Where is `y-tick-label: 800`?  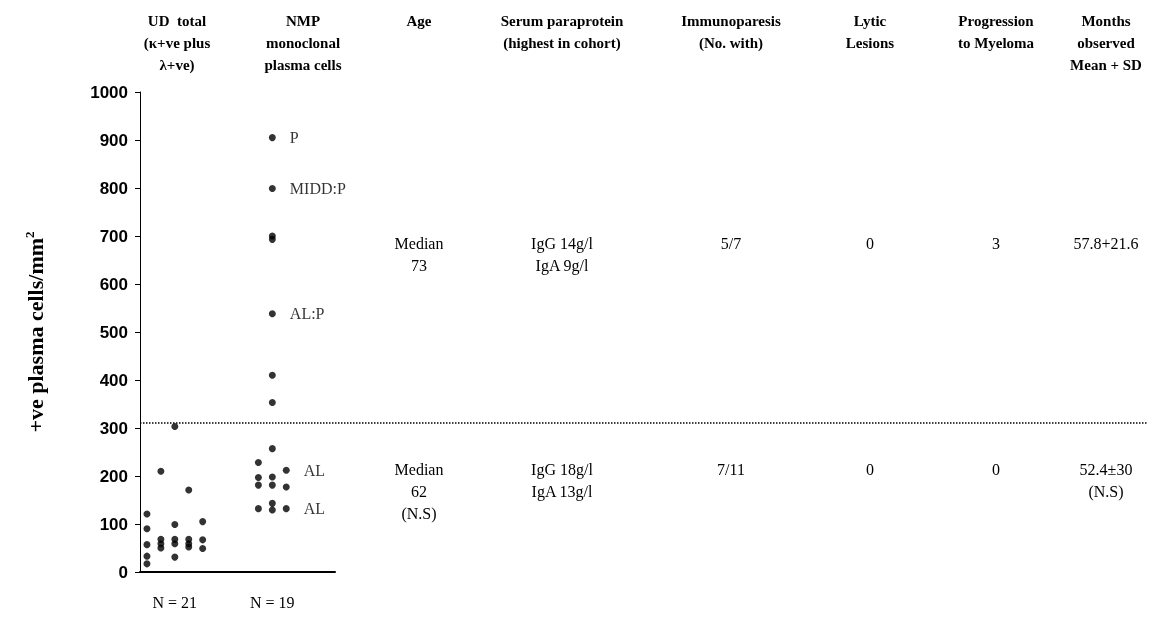
y-tick-label: 800 is located at coordinates (113, 188).